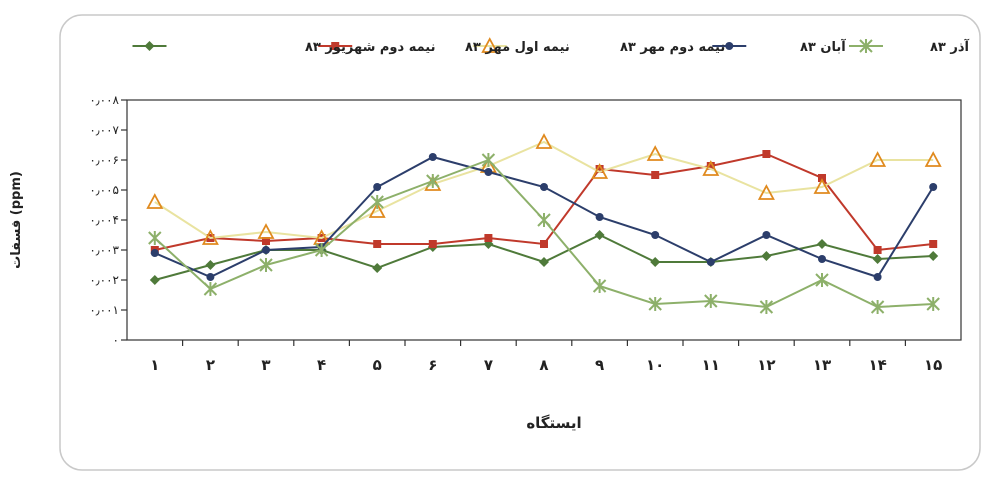 The image size is (988, 481). Describe the element at coordinates (116, 340) in the screenshot. I see `y-tick-label: ۰` at that location.